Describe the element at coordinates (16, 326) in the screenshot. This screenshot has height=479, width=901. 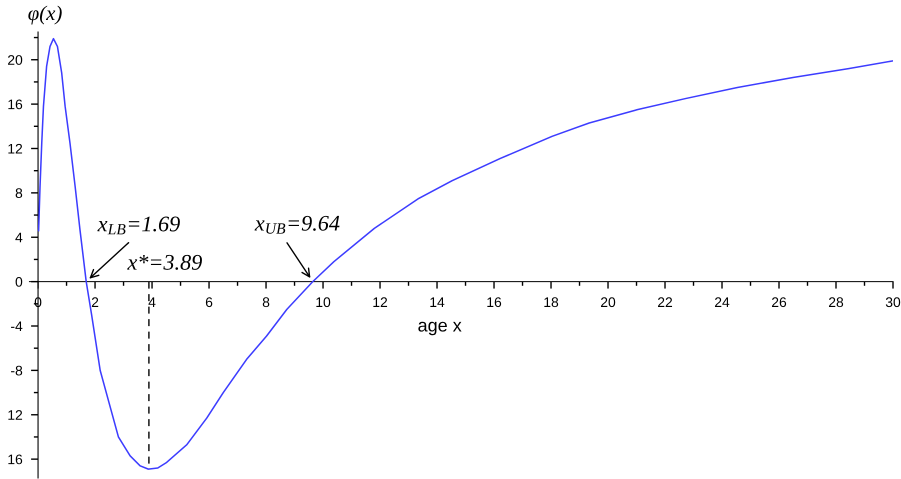
I see `y-tick-label: -4` at that location.